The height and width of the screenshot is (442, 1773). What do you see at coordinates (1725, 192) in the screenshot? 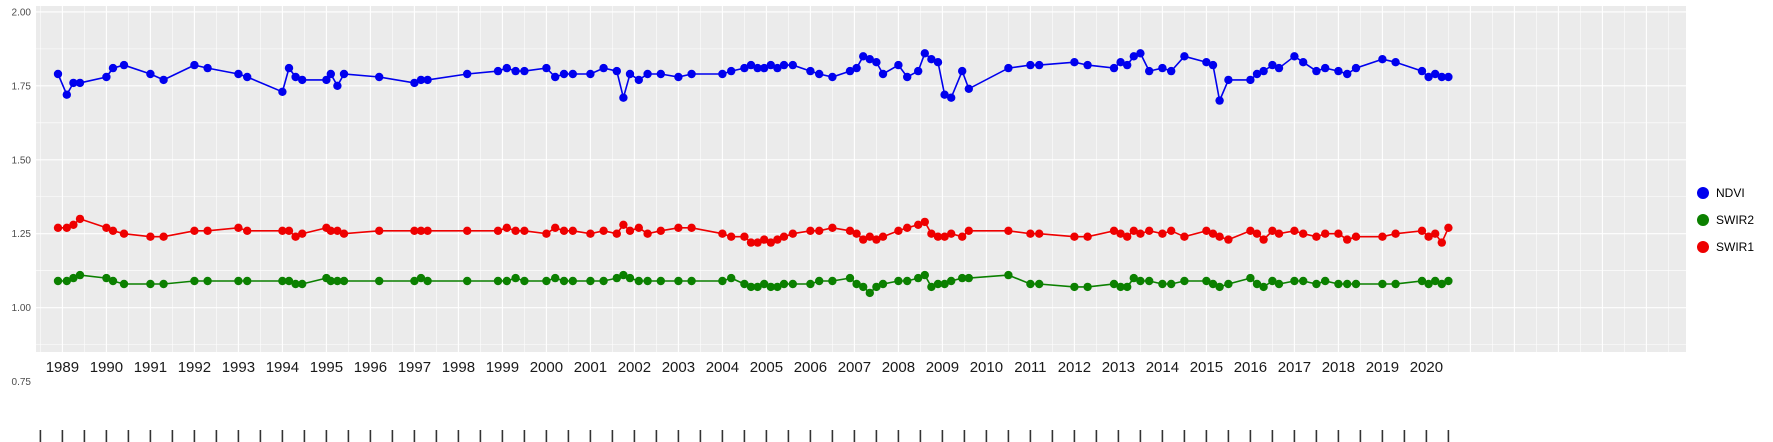
I see `legend-item-ndvi: NDVI` at bounding box center [1725, 192].